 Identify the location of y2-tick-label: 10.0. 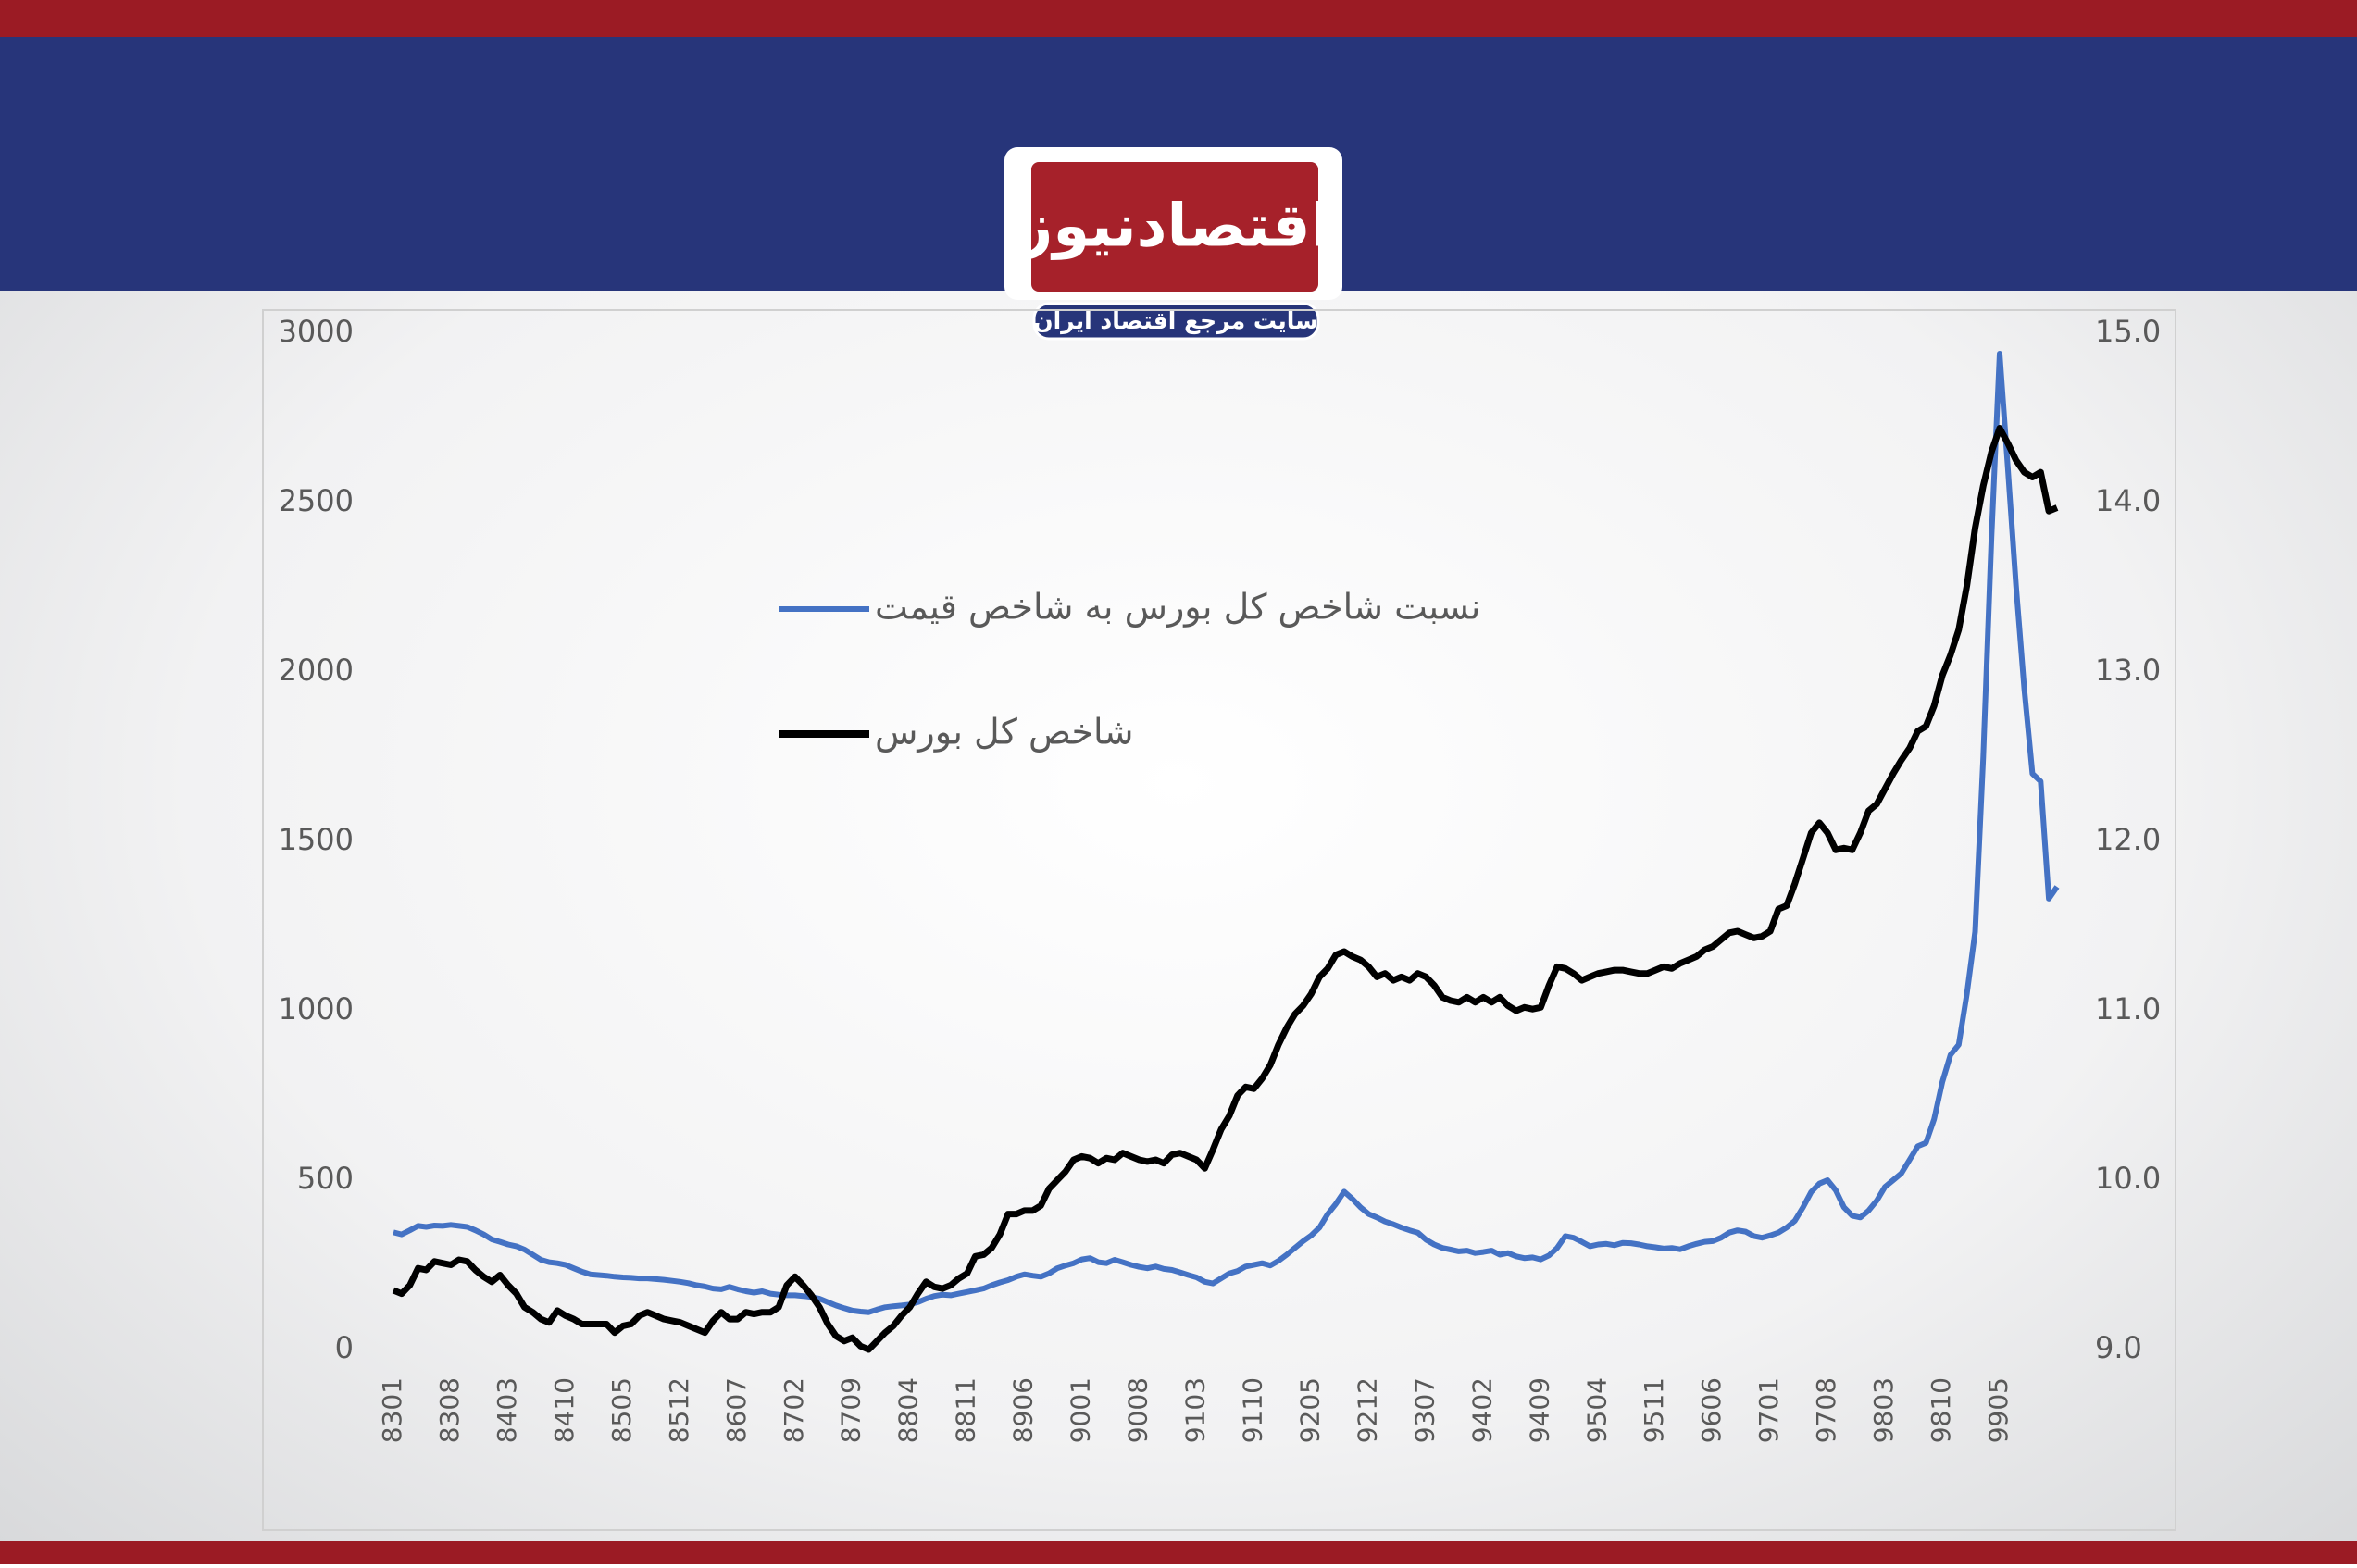
(2128, 1178).